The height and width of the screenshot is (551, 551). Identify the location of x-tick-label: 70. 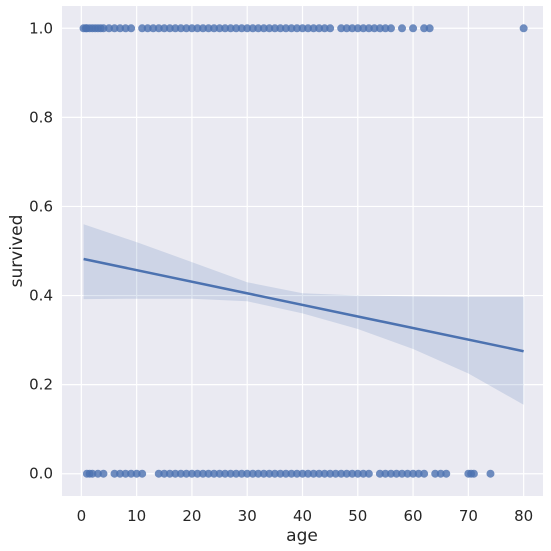
(468, 516).